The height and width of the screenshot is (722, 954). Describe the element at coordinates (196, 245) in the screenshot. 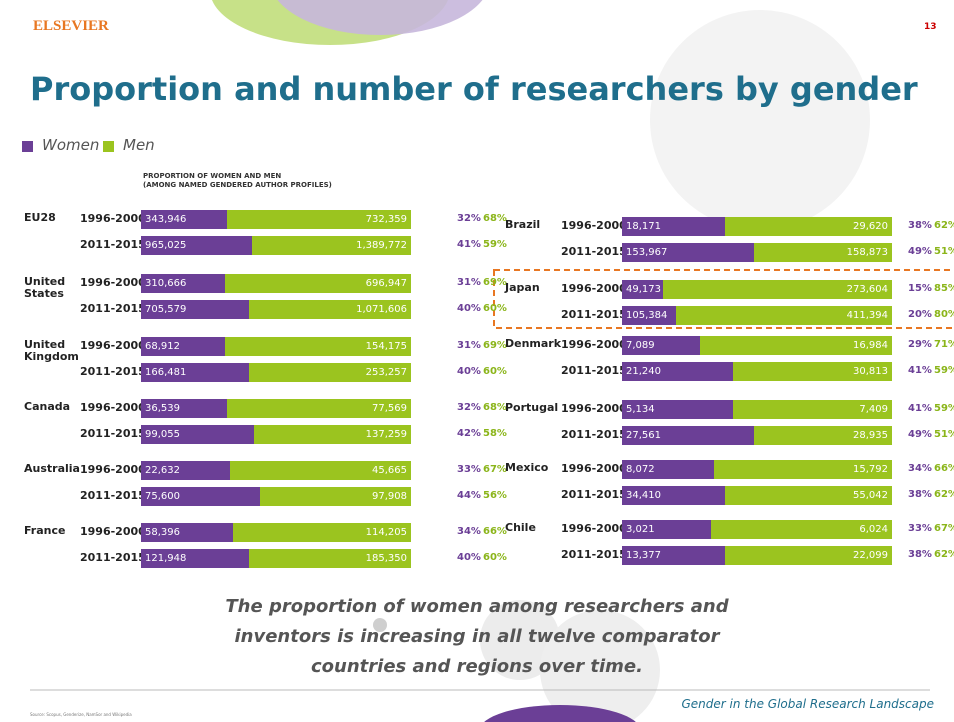

I see `bar-segment: 965,025` at that location.